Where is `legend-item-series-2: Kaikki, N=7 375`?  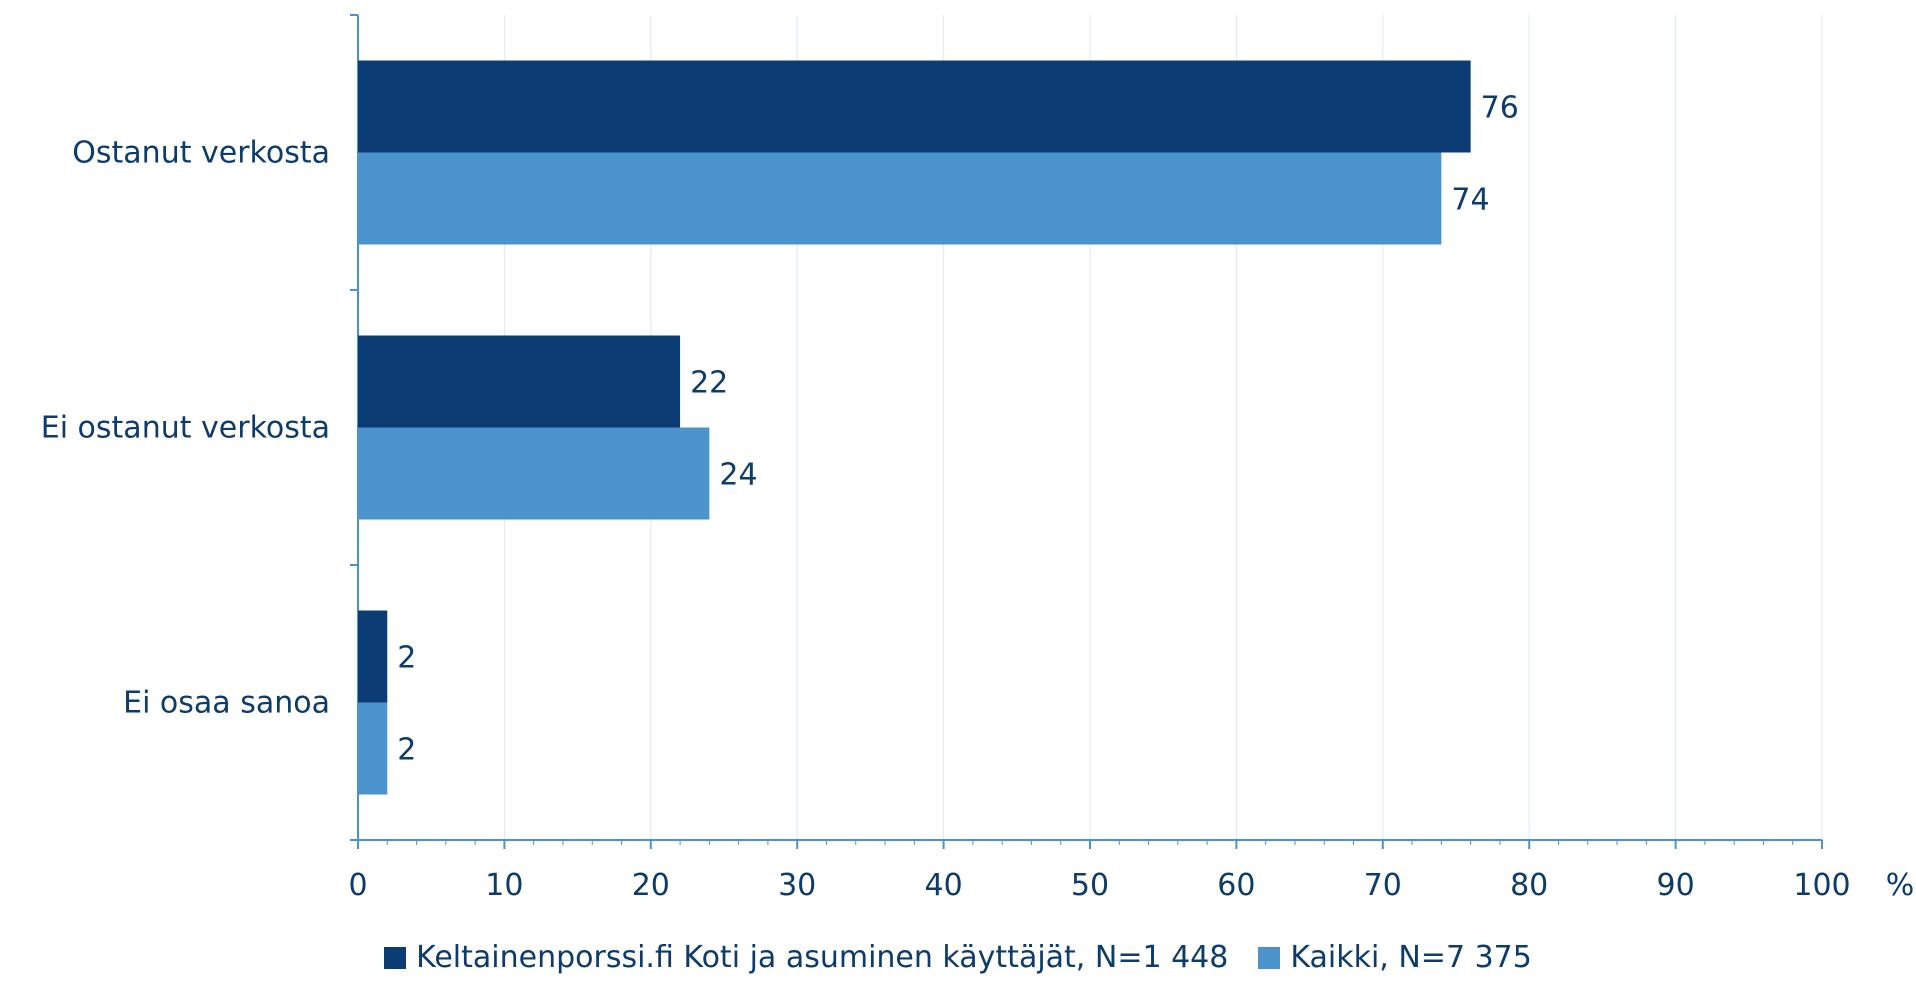
legend-item-series-2: Kaikki, N=7 375 is located at coordinates (1395, 957).